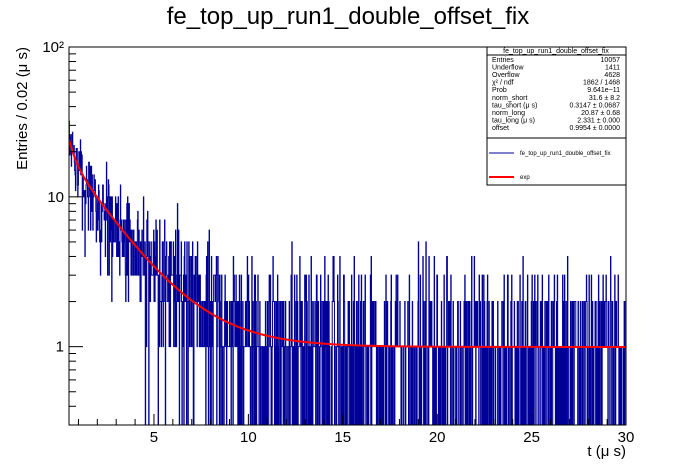 Image resolution: width=696 pixels, height=472 pixels. Describe the element at coordinates (509, 98) in the screenshot. I see `stats-label: norm_short` at that location.